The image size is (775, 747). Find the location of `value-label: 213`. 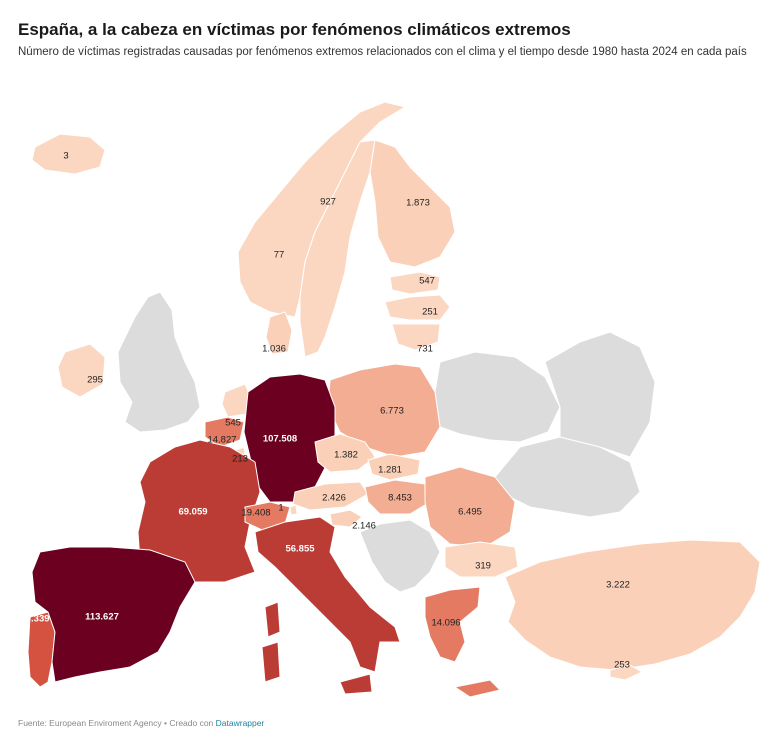

value-label: 213 is located at coordinates (240, 459).